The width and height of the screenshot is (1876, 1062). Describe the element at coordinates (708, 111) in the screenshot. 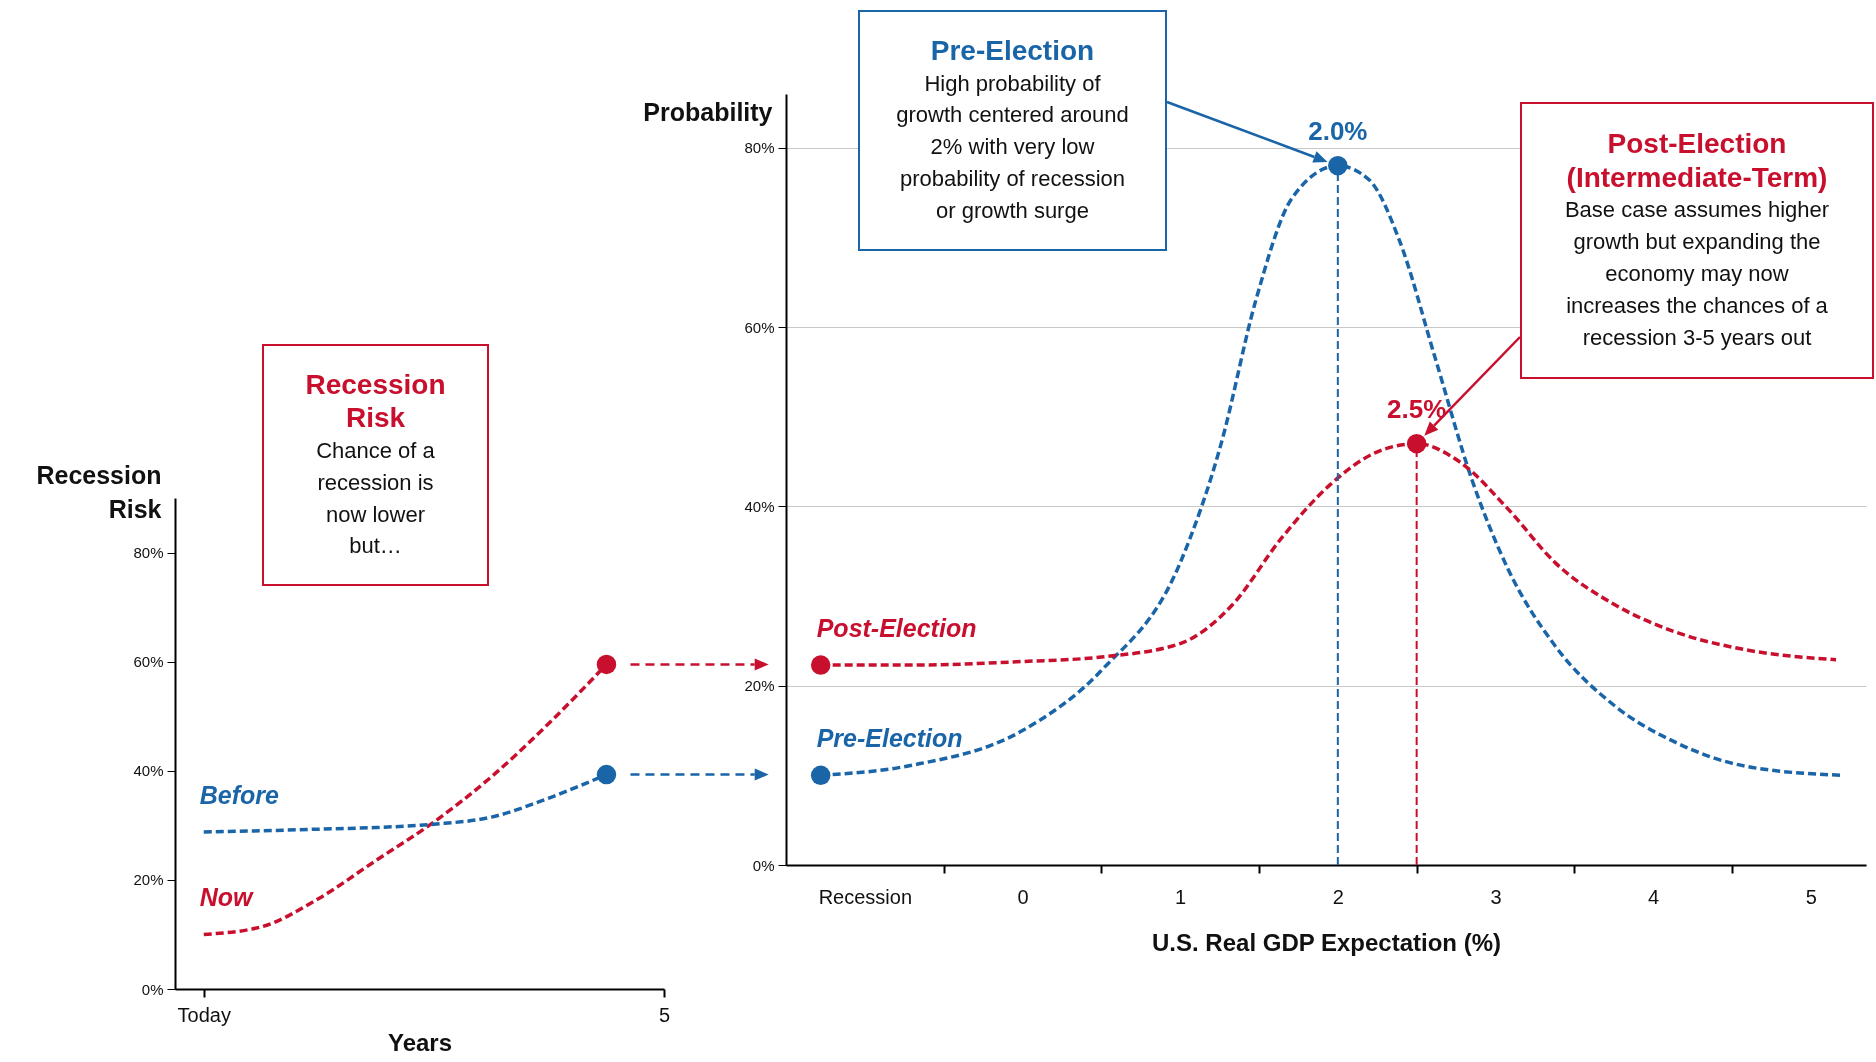

I see `y-axis-title: Probability` at that location.